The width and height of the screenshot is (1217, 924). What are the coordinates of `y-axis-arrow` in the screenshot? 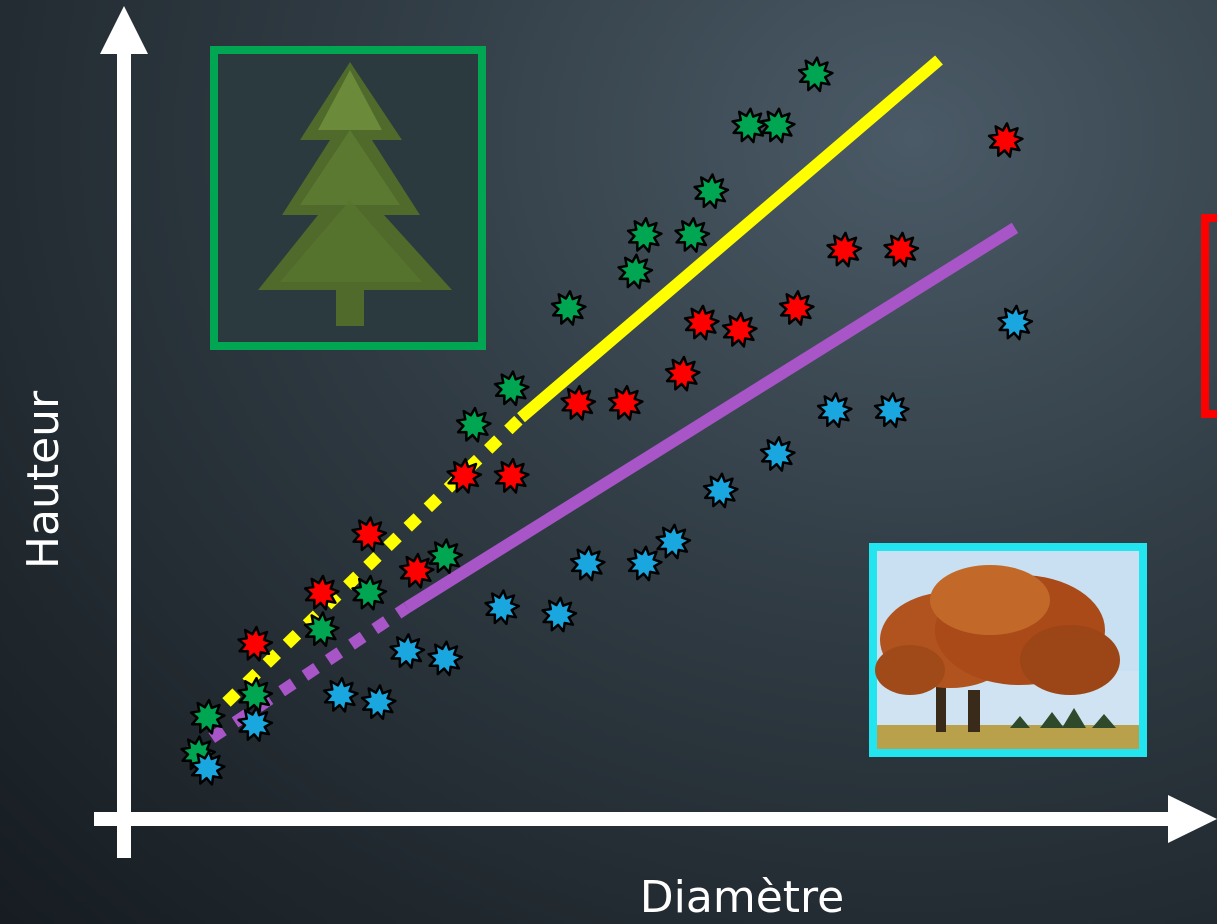 It's located at (124, 30).